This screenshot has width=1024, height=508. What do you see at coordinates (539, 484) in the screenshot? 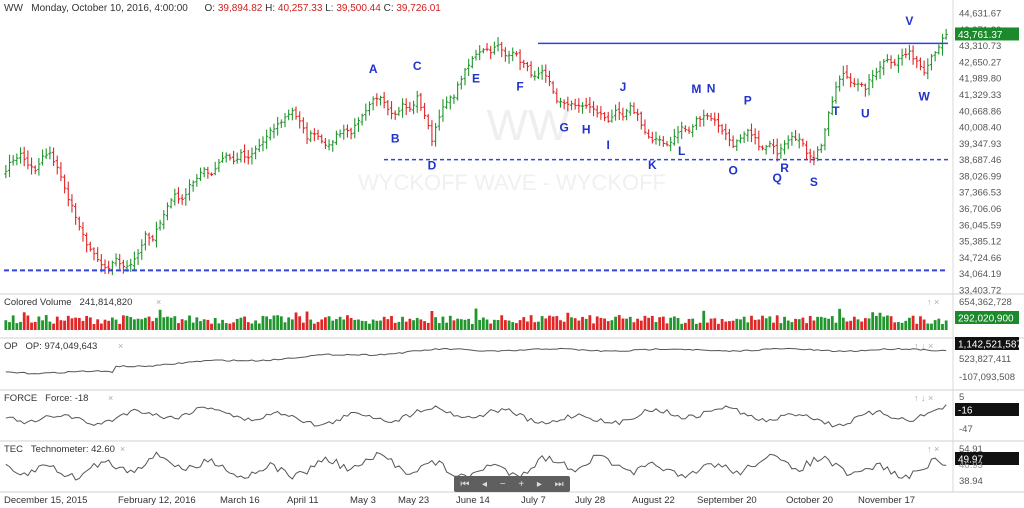
I see `next-icon: ▸` at bounding box center [539, 484].